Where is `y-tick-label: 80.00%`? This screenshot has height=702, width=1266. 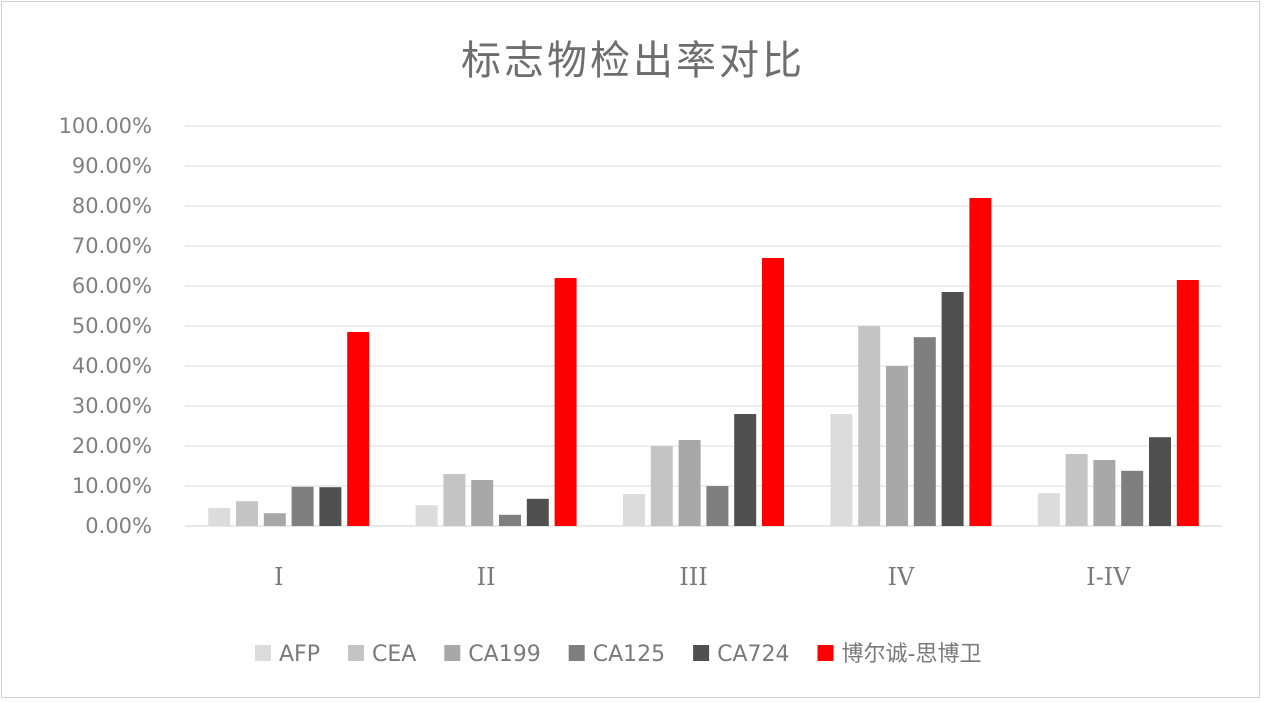 y-tick-label: 80.00% is located at coordinates (112, 206).